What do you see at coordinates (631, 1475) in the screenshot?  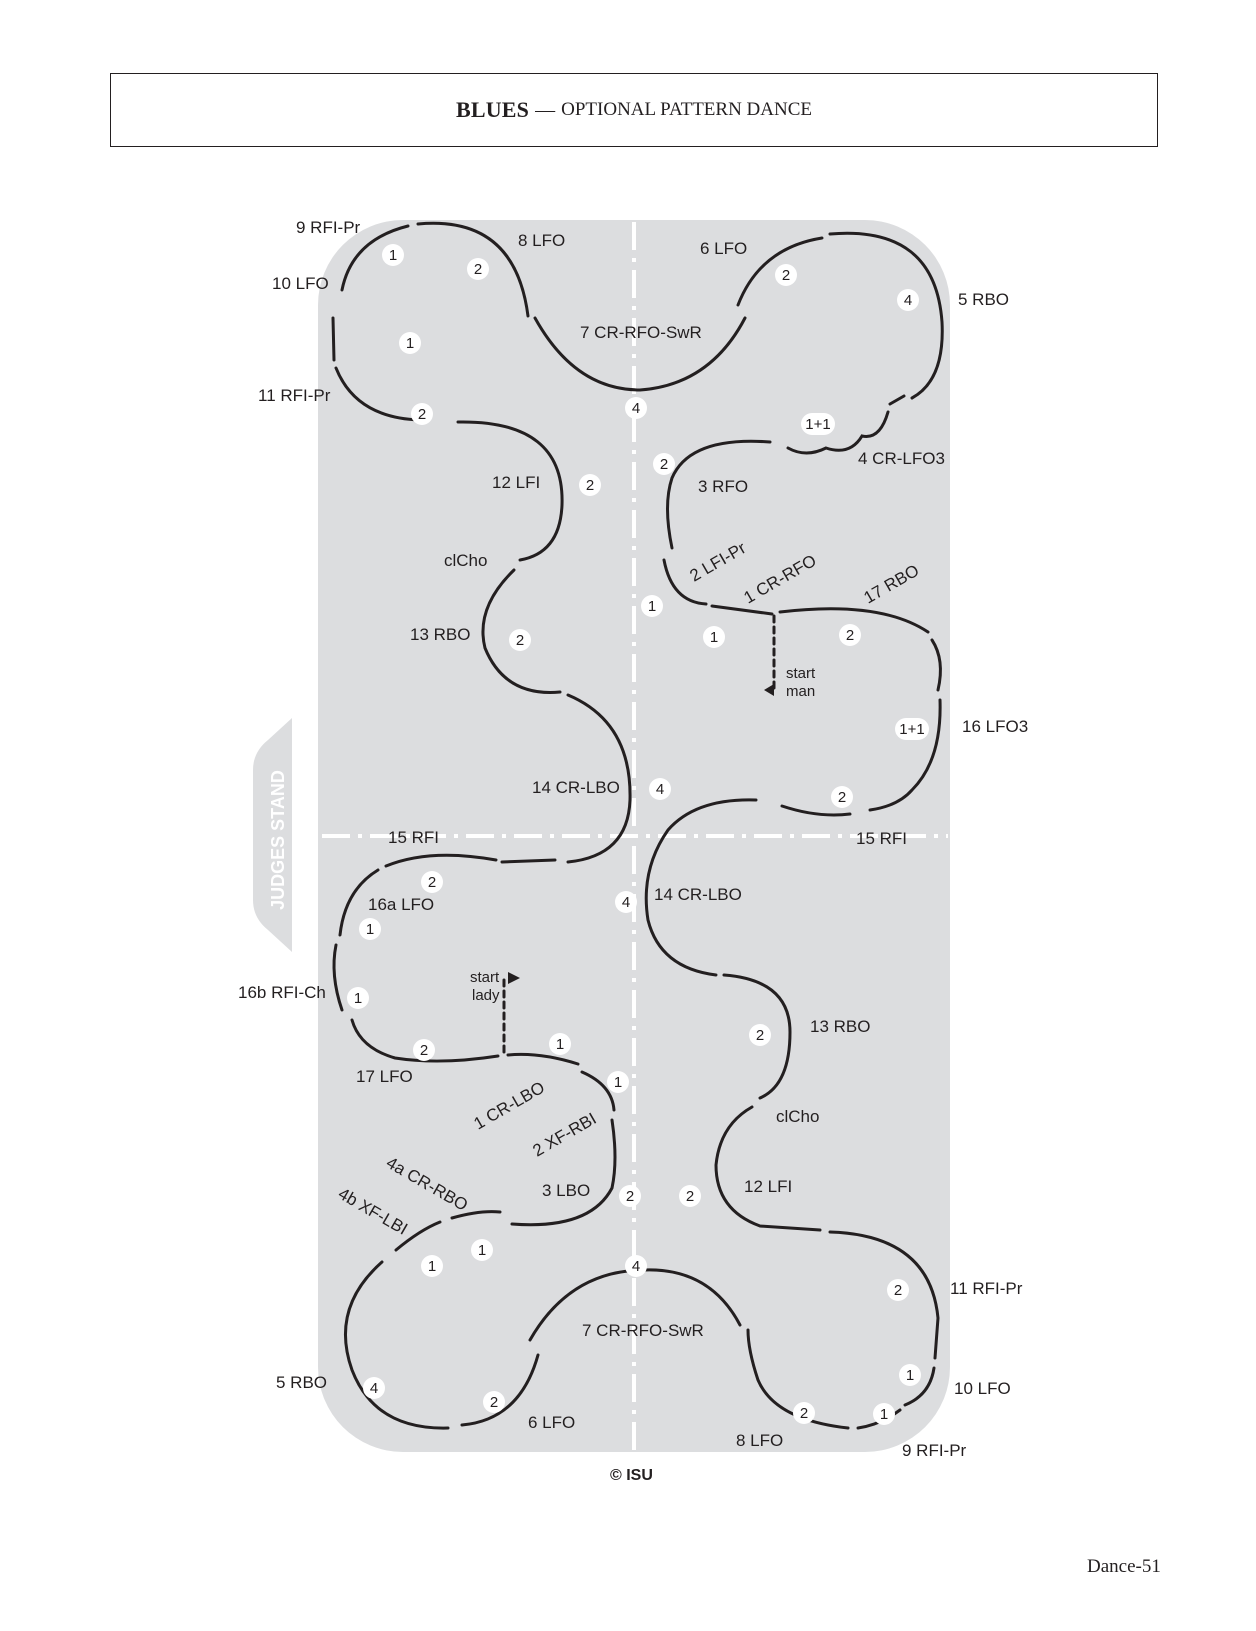 I see `copyright-label: © ISU` at bounding box center [631, 1475].